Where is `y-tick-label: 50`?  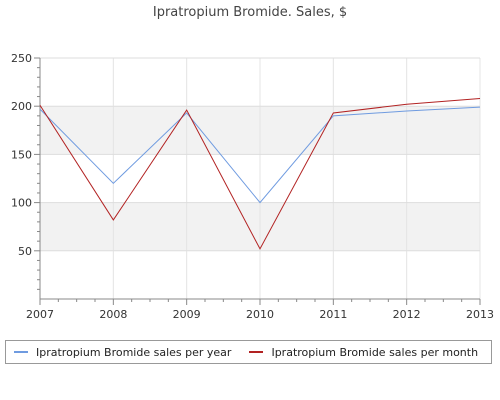 y-tick-label: 50 is located at coordinates (25, 251).